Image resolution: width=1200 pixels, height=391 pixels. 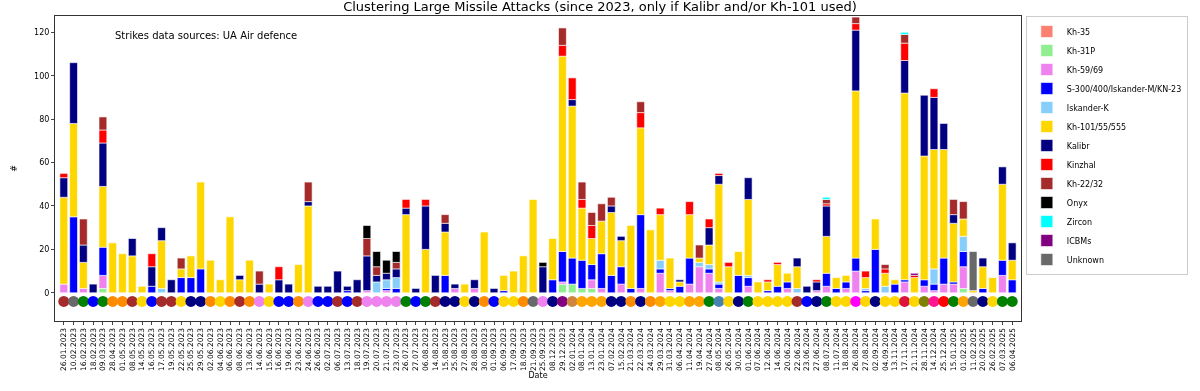 What do you see at coordinates (1124, 89) in the screenshot?
I see `legend-label: S-300/400/Iskander-M/KN-23` at bounding box center [1124, 89].